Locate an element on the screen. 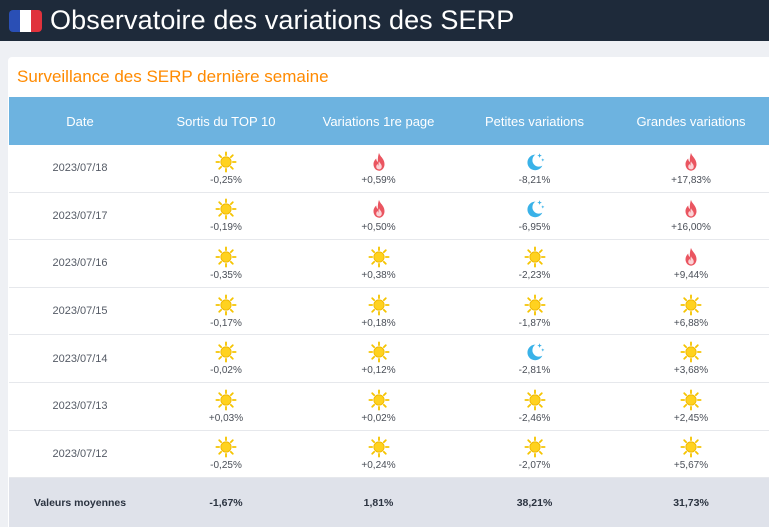  variation-value: -1,87% is located at coordinates (534, 323).